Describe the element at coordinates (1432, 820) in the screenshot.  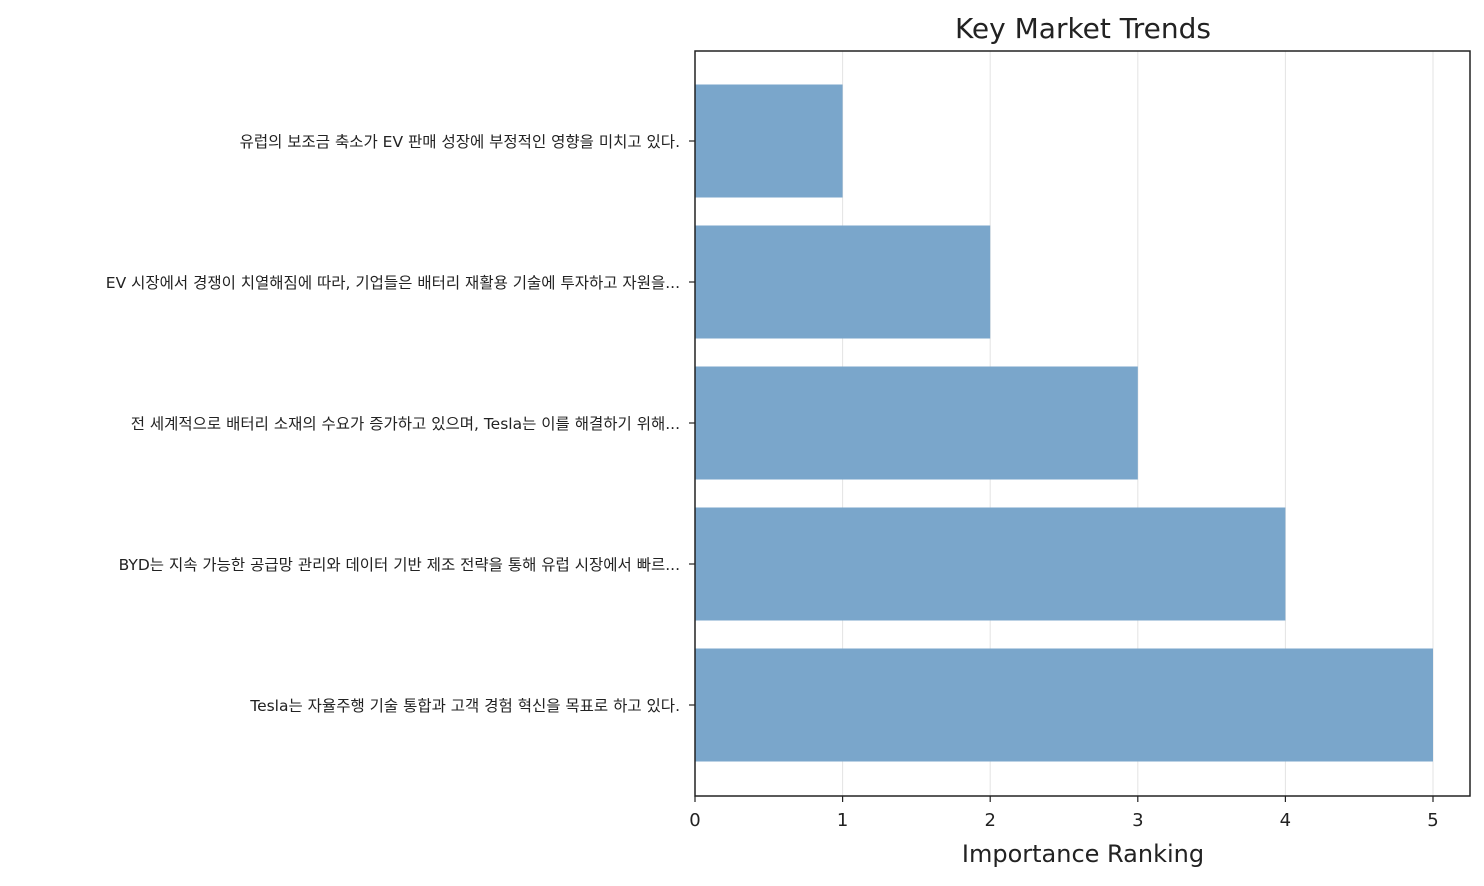
I see `x-tick-label: 5` at that location.